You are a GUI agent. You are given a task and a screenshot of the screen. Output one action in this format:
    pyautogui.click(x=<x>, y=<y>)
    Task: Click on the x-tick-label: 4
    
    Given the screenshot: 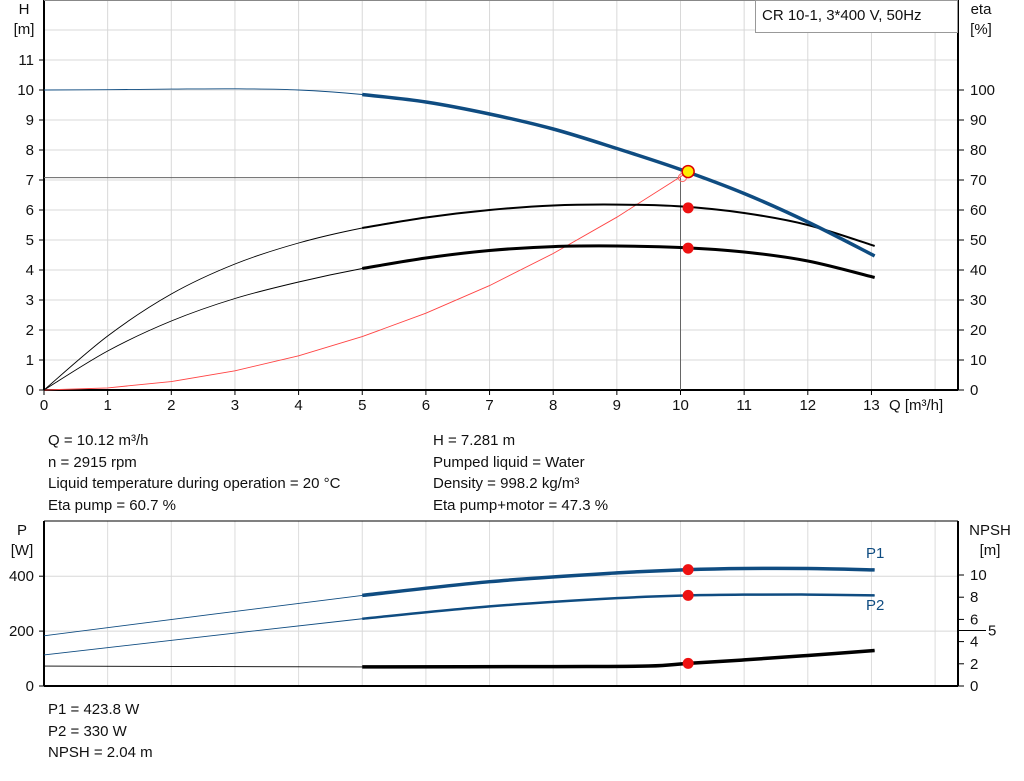 What is the action you would take?
    pyautogui.click(x=298, y=405)
    